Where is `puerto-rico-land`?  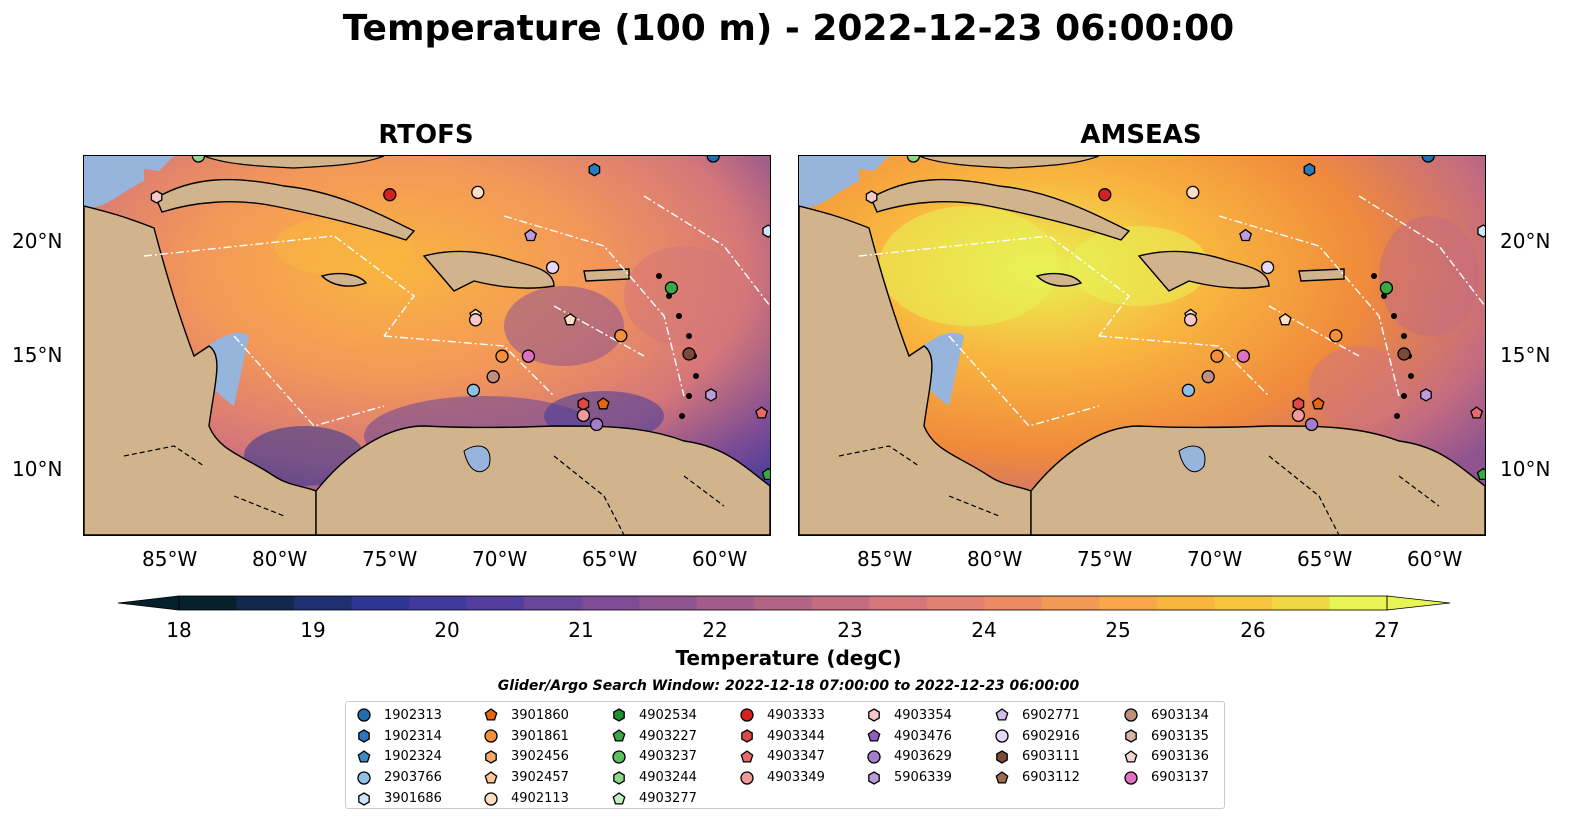 puerto-rico-land is located at coordinates (606, 275).